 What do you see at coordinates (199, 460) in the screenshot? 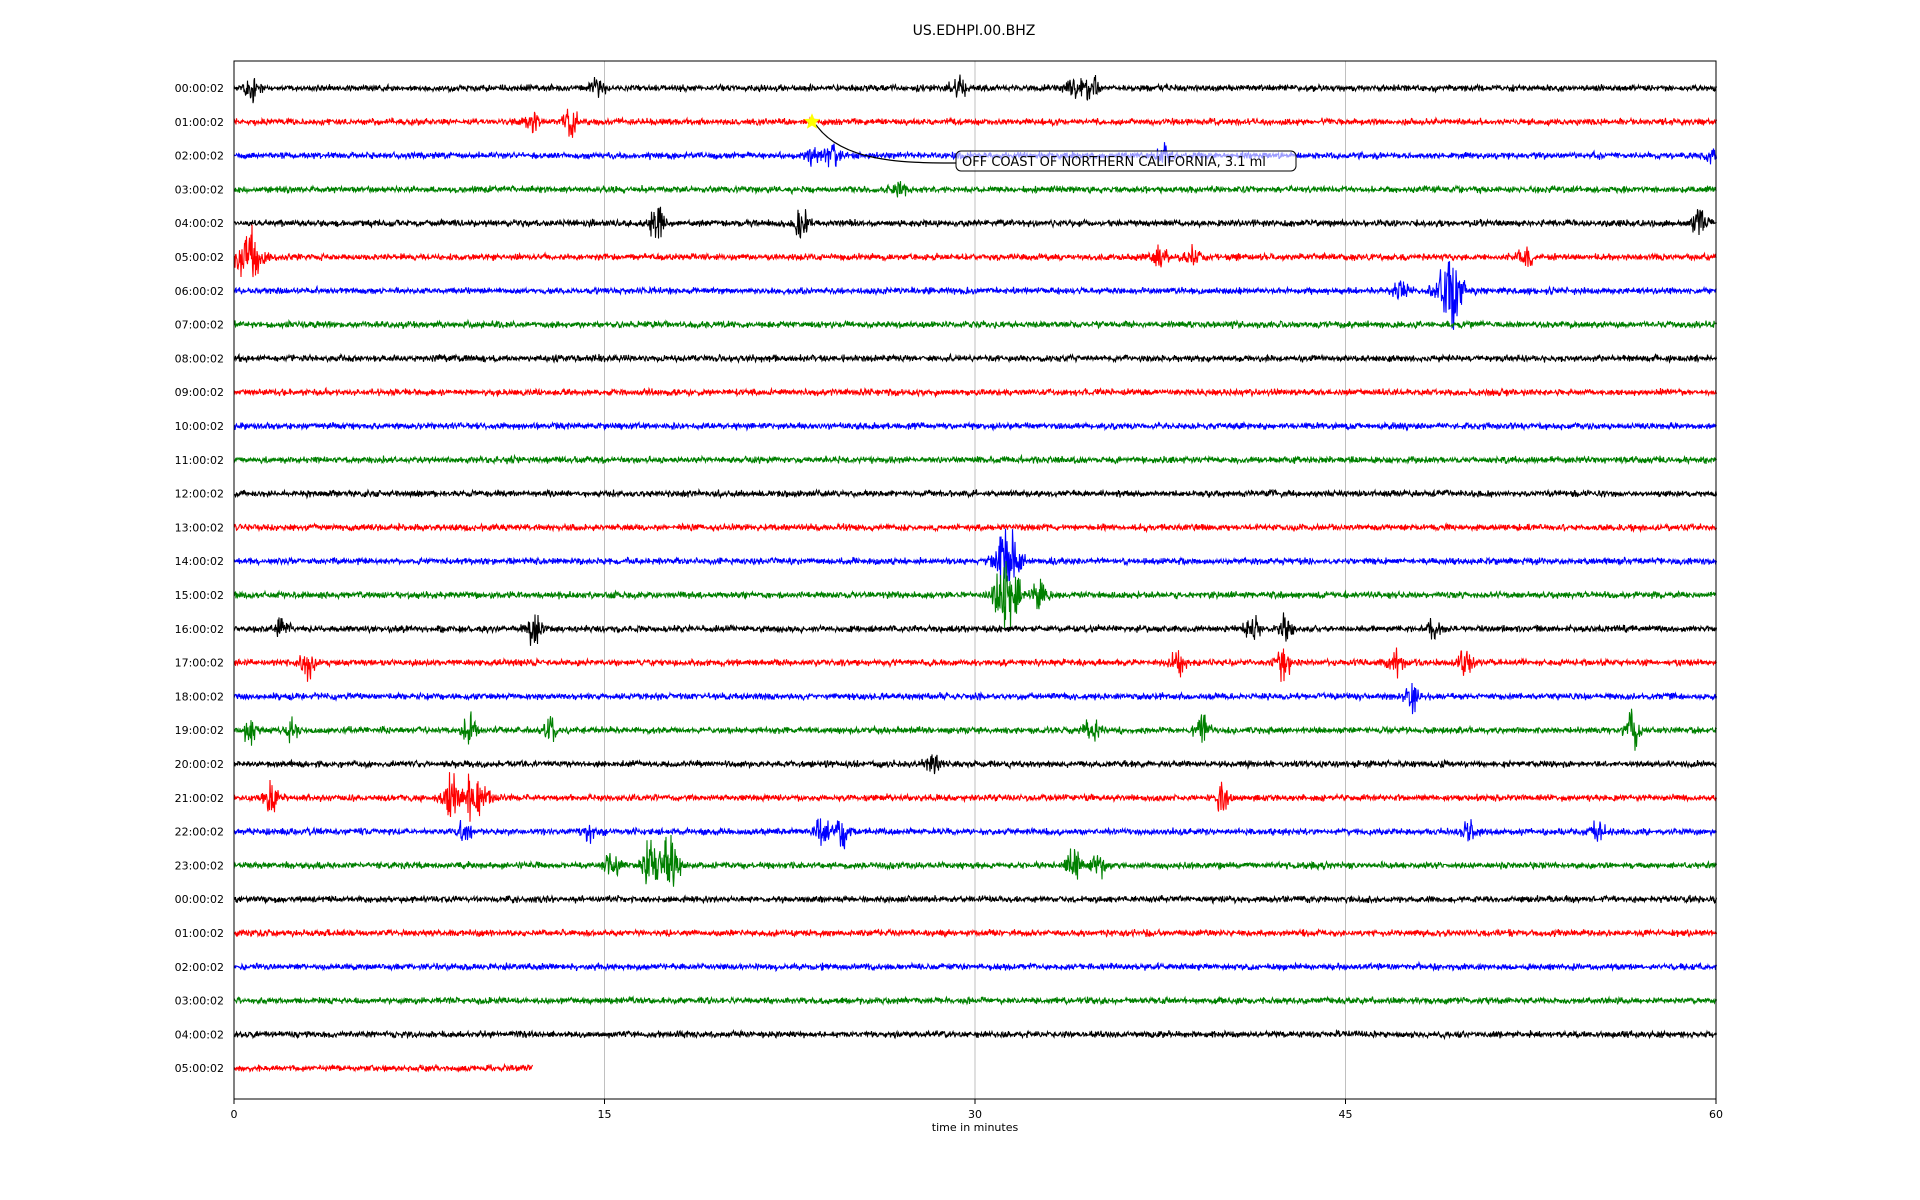
I see `row-time-label: 11:00:02` at bounding box center [199, 460].